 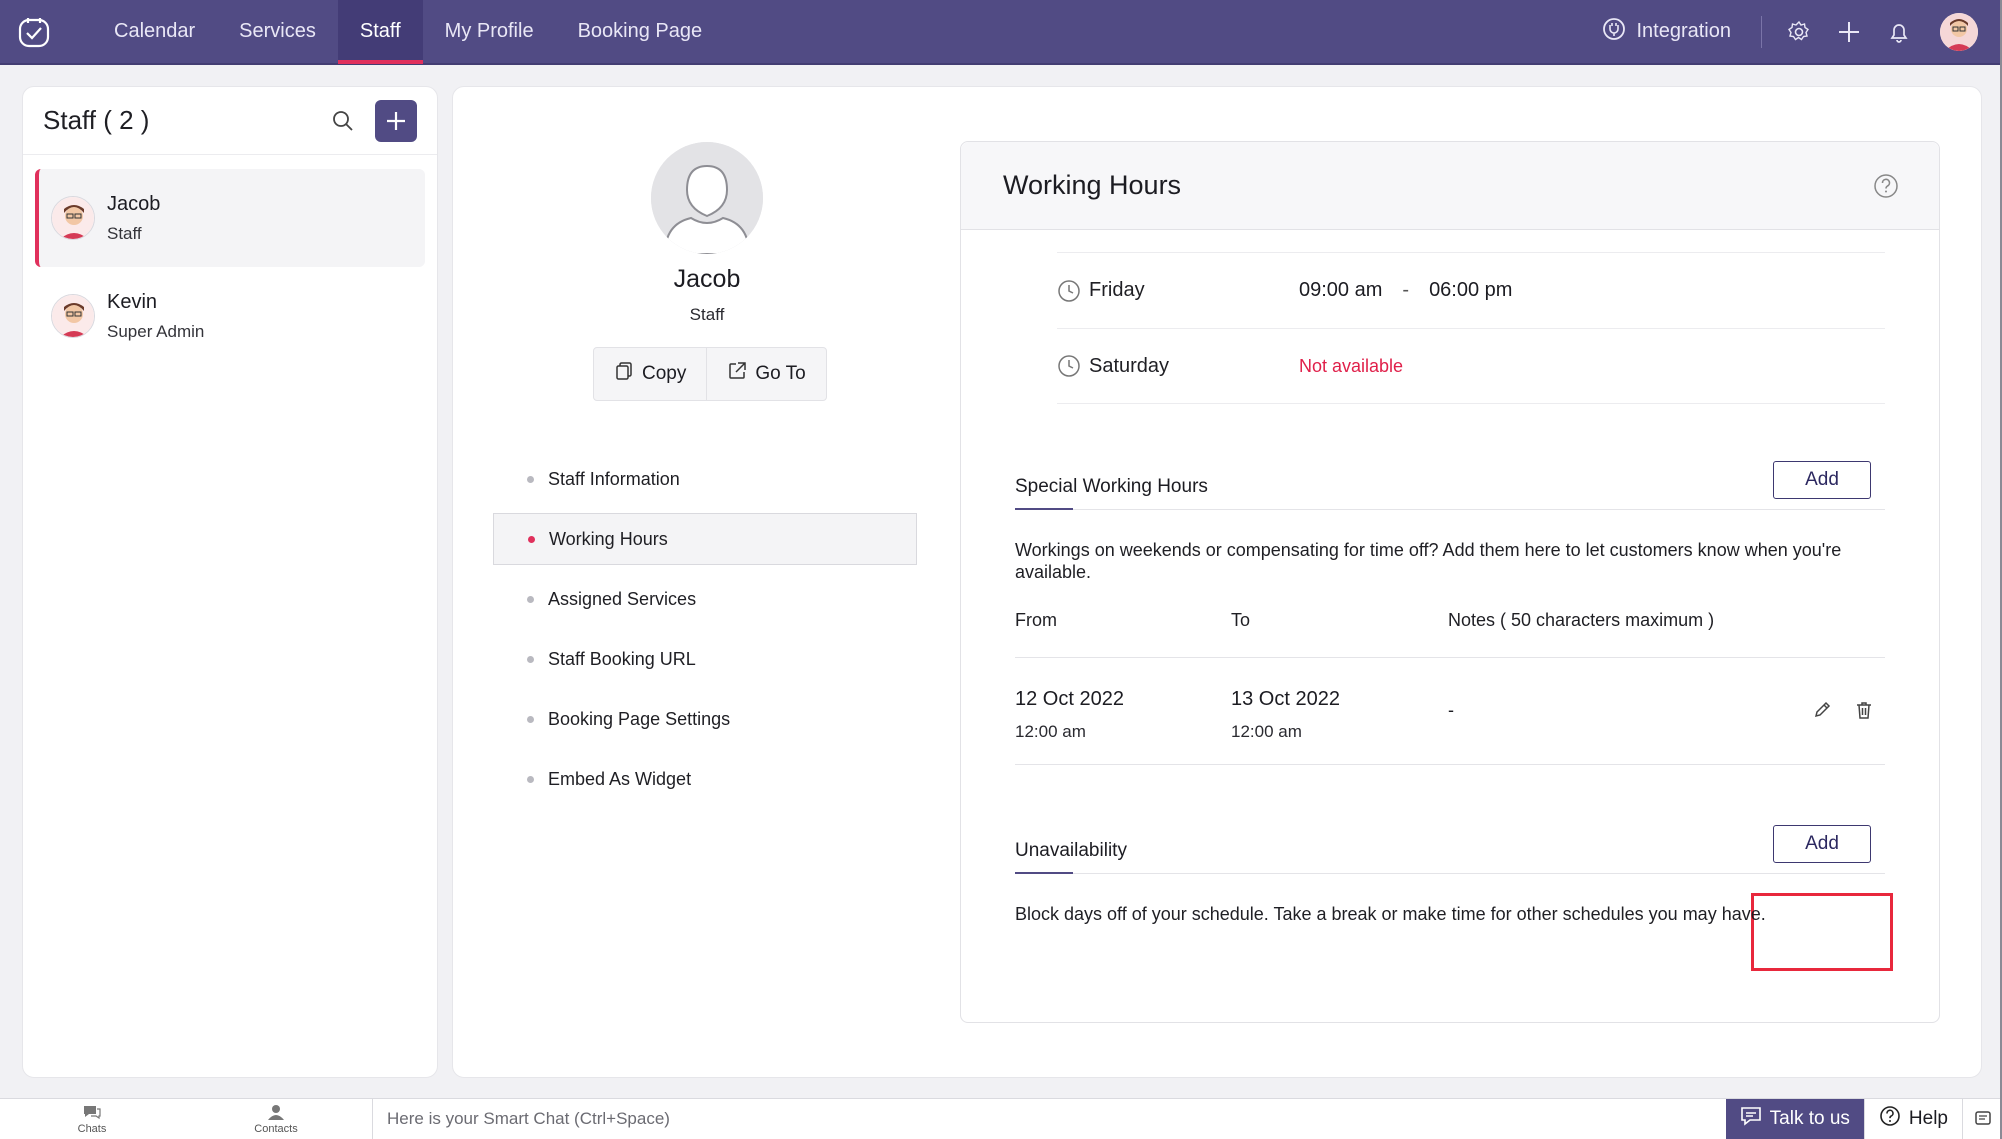 I want to click on talk-to-us-label: Talk to us, so click(x=1809, y=1118).